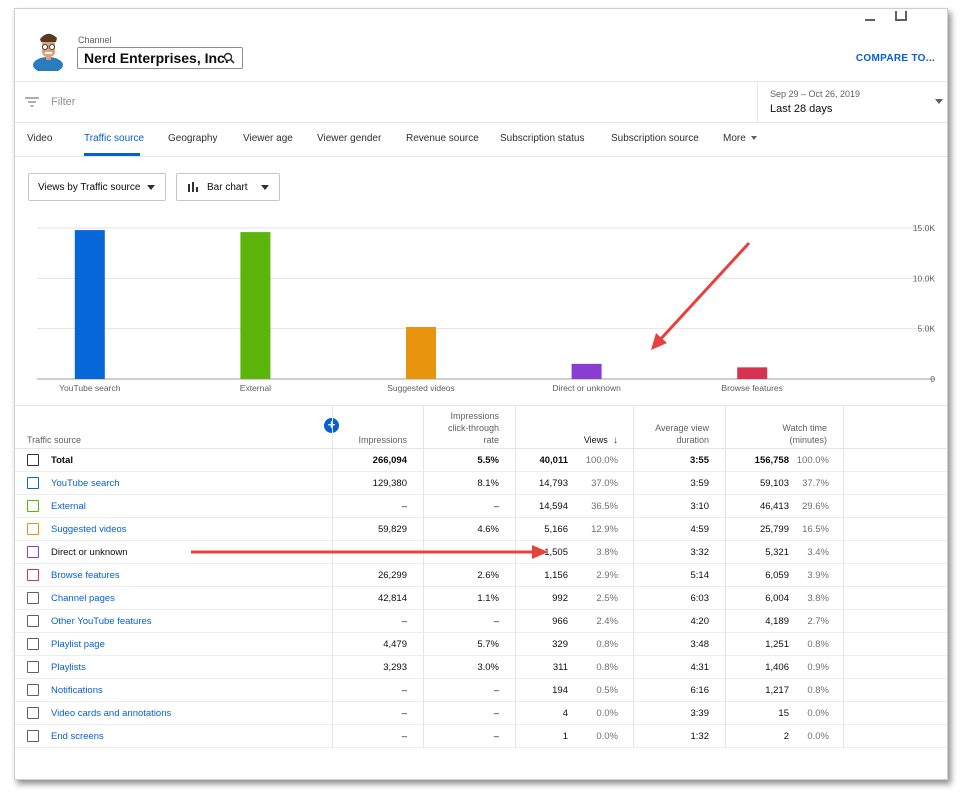 This screenshot has width=974, height=806. Describe the element at coordinates (481, 736) in the screenshot. I see `table-row: End screens – – 1 0.0% 1:32 2 0.0%` at that location.